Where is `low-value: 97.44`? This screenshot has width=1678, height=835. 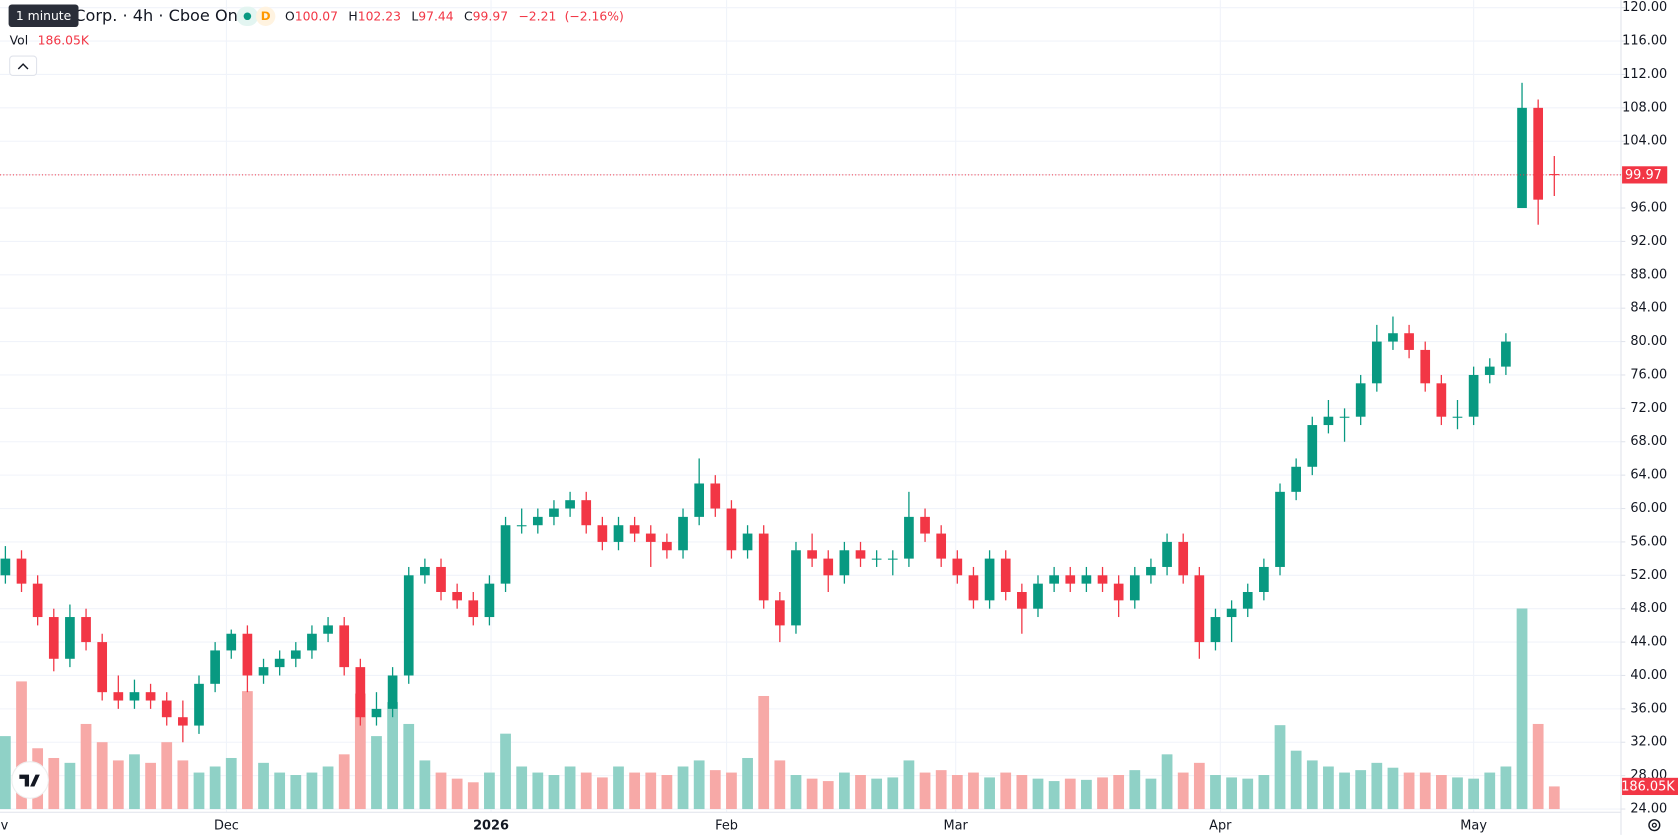
low-value: 97.44 is located at coordinates (436, 16).